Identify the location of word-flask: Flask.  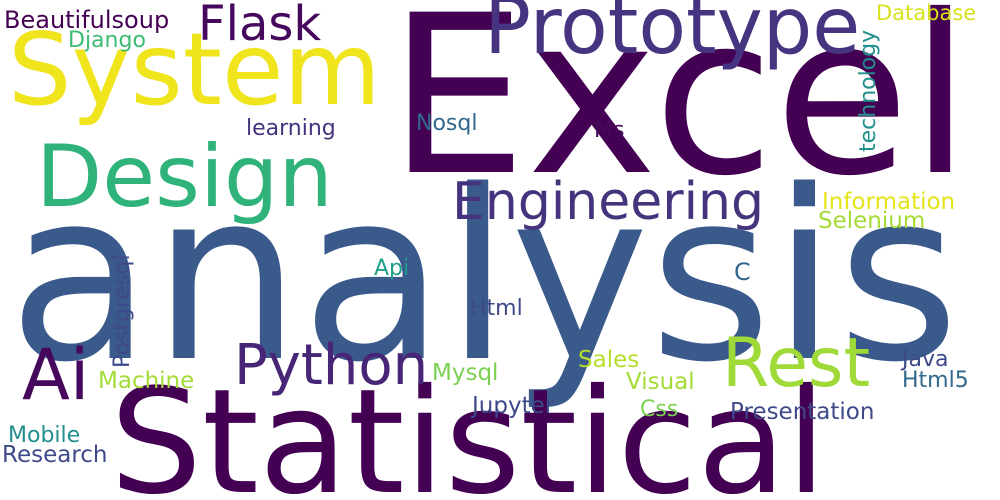
(260, 26).